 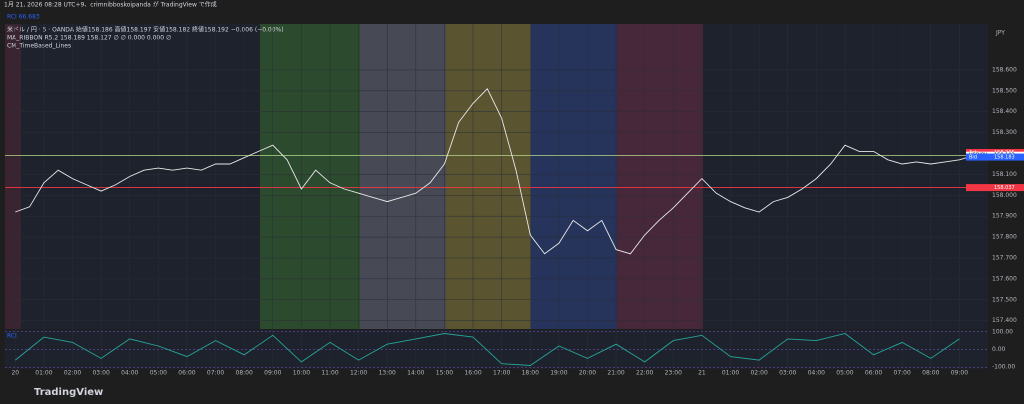 What do you see at coordinates (12, 336) in the screenshot?
I see `rci-label: RCI` at bounding box center [12, 336].